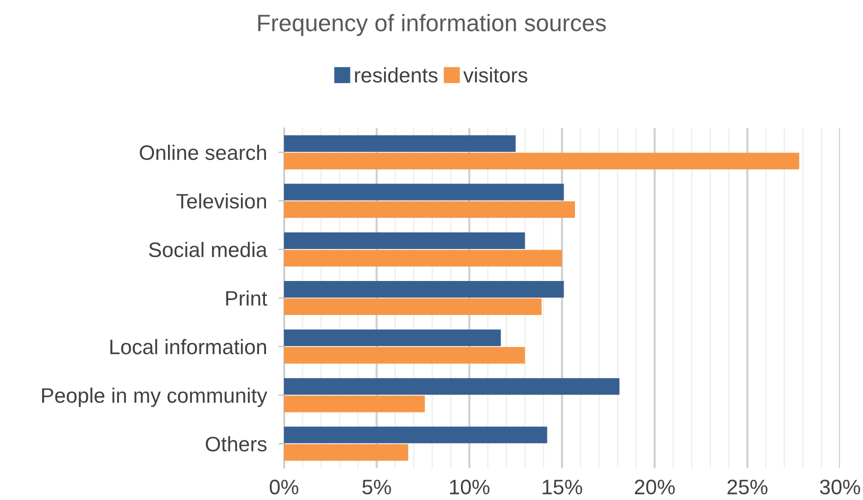 This screenshot has width=863, height=500. I want to click on x-tick-label: 5%, so click(376, 487).